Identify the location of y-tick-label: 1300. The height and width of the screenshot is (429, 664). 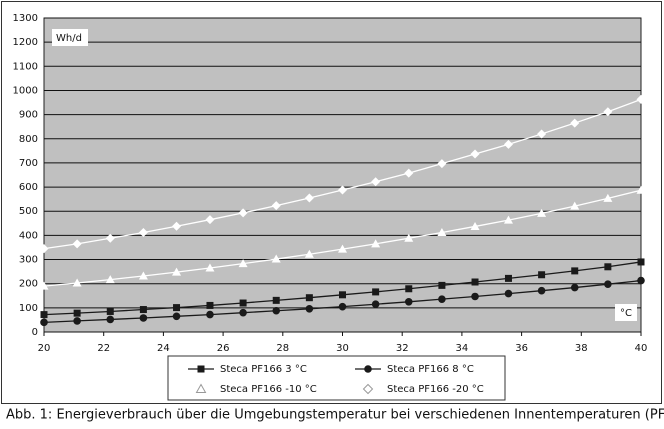
(25, 18).